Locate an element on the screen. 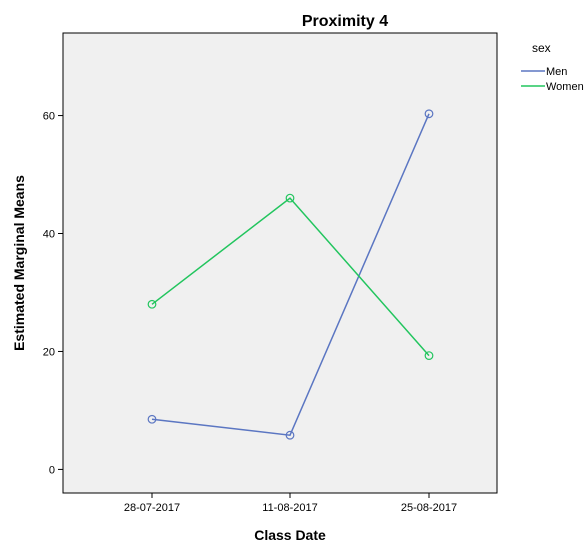 The height and width of the screenshot is (544, 588). y-axis-title: Estimated Marginal Means is located at coordinates (19, 263).